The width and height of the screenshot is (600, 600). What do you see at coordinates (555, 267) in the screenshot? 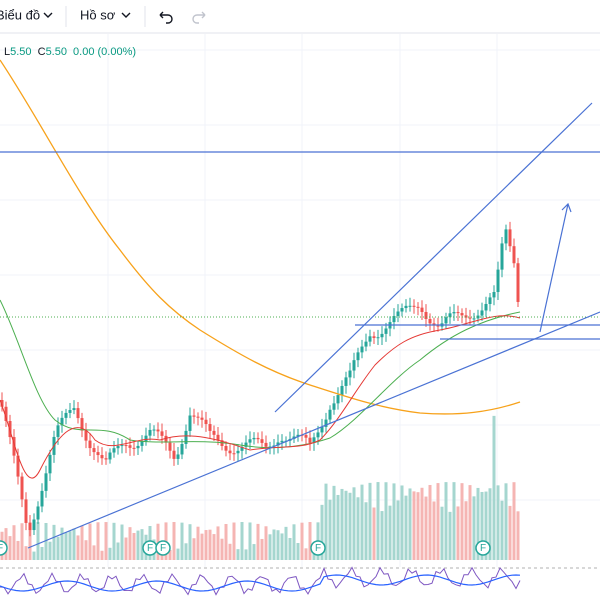
I see `arrow` at bounding box center [555, 267].